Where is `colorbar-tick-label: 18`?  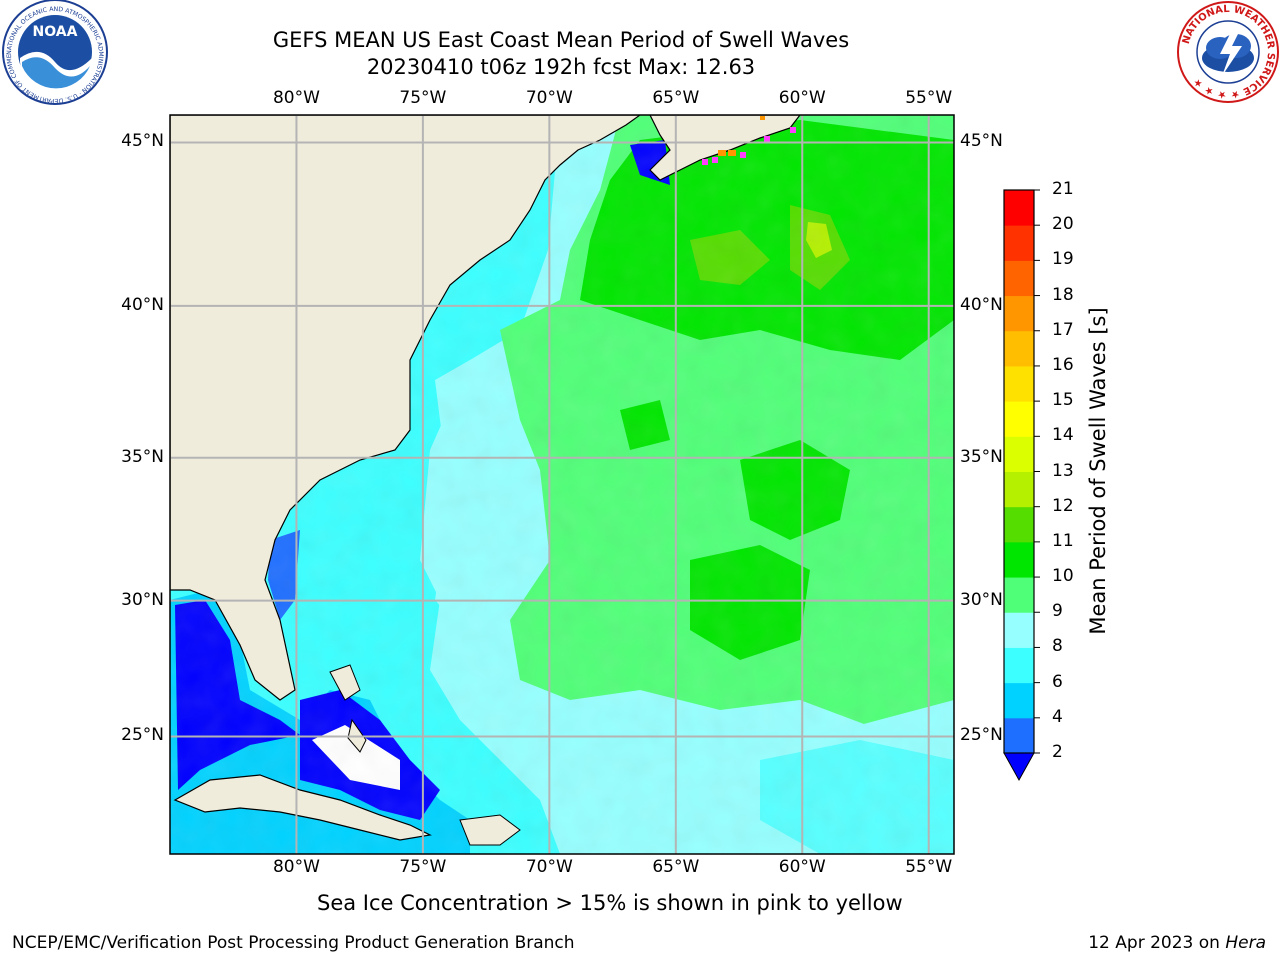
colorbar-tick-label: 18 is located at coordinates (1063, 294).